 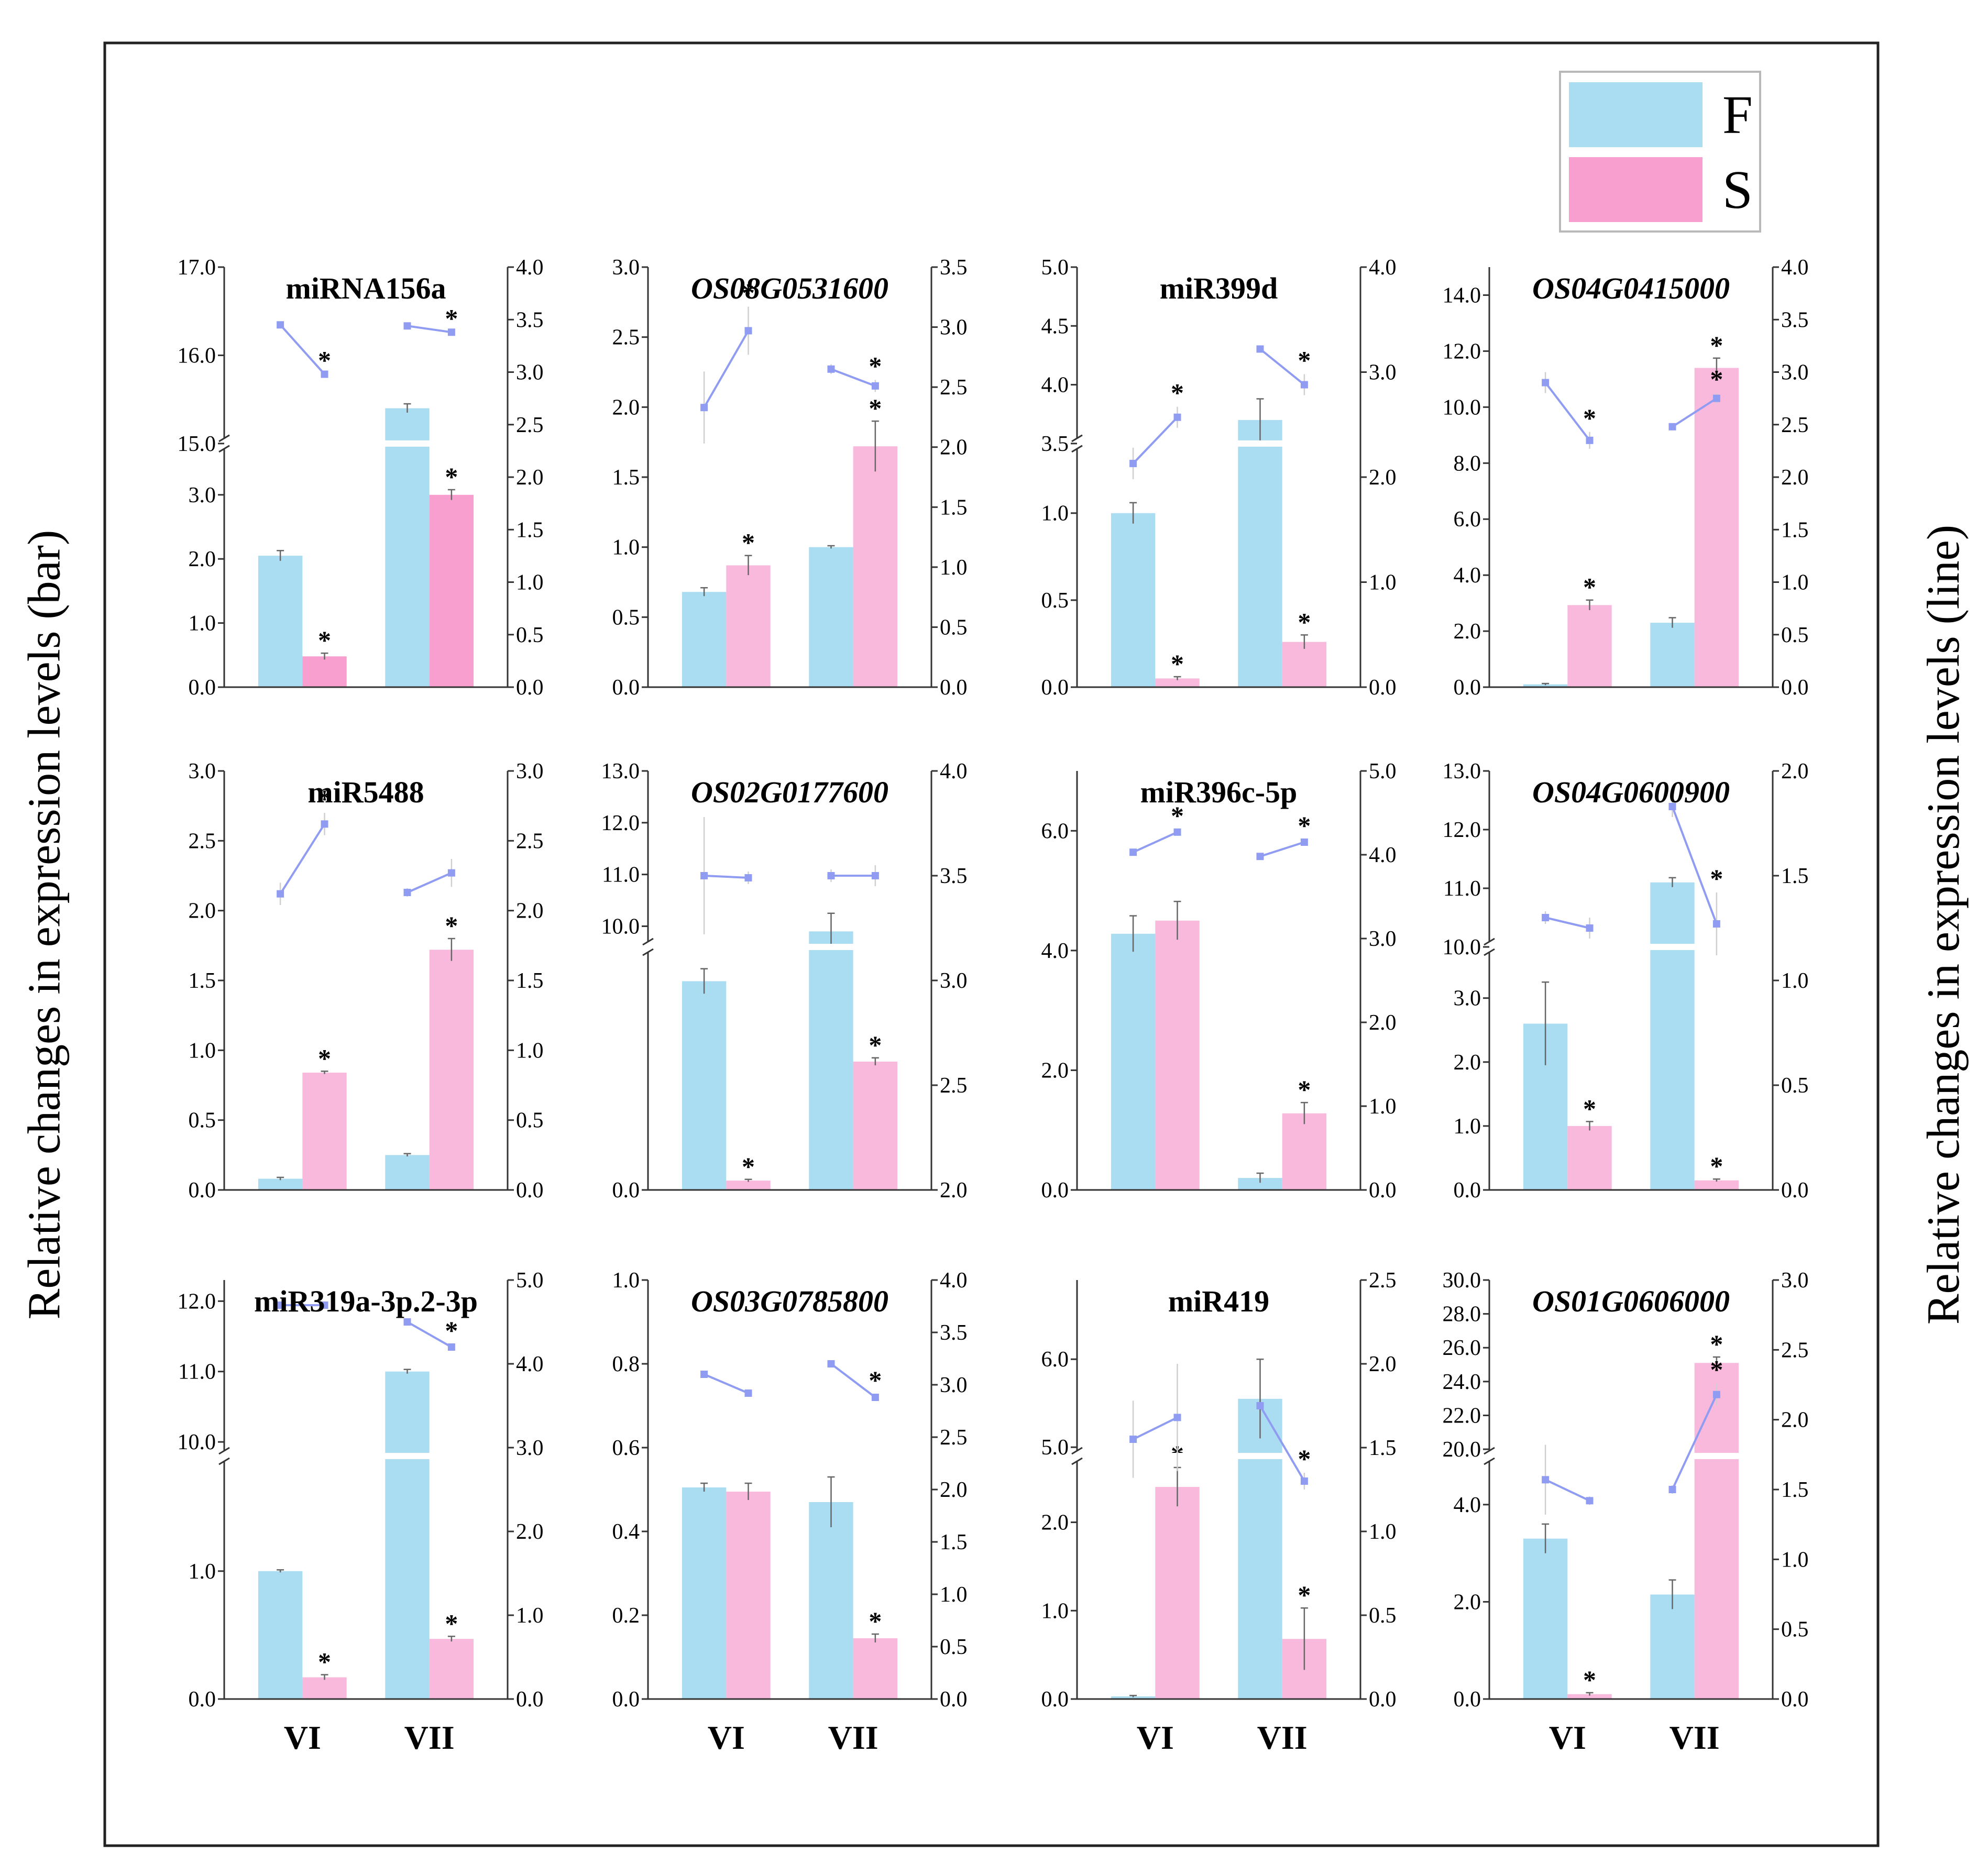 What do you see at coordinates (1055, 444) in the screenshot?
I see `left-tick-label: 3.5` at bounding box center [1055, 444].